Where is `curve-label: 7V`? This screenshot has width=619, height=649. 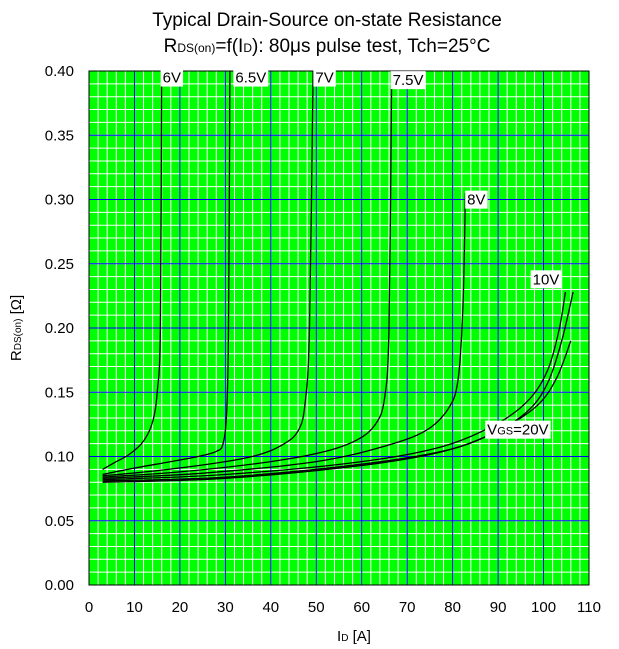
curve-label: 7V is located at coordinates (324, 77).